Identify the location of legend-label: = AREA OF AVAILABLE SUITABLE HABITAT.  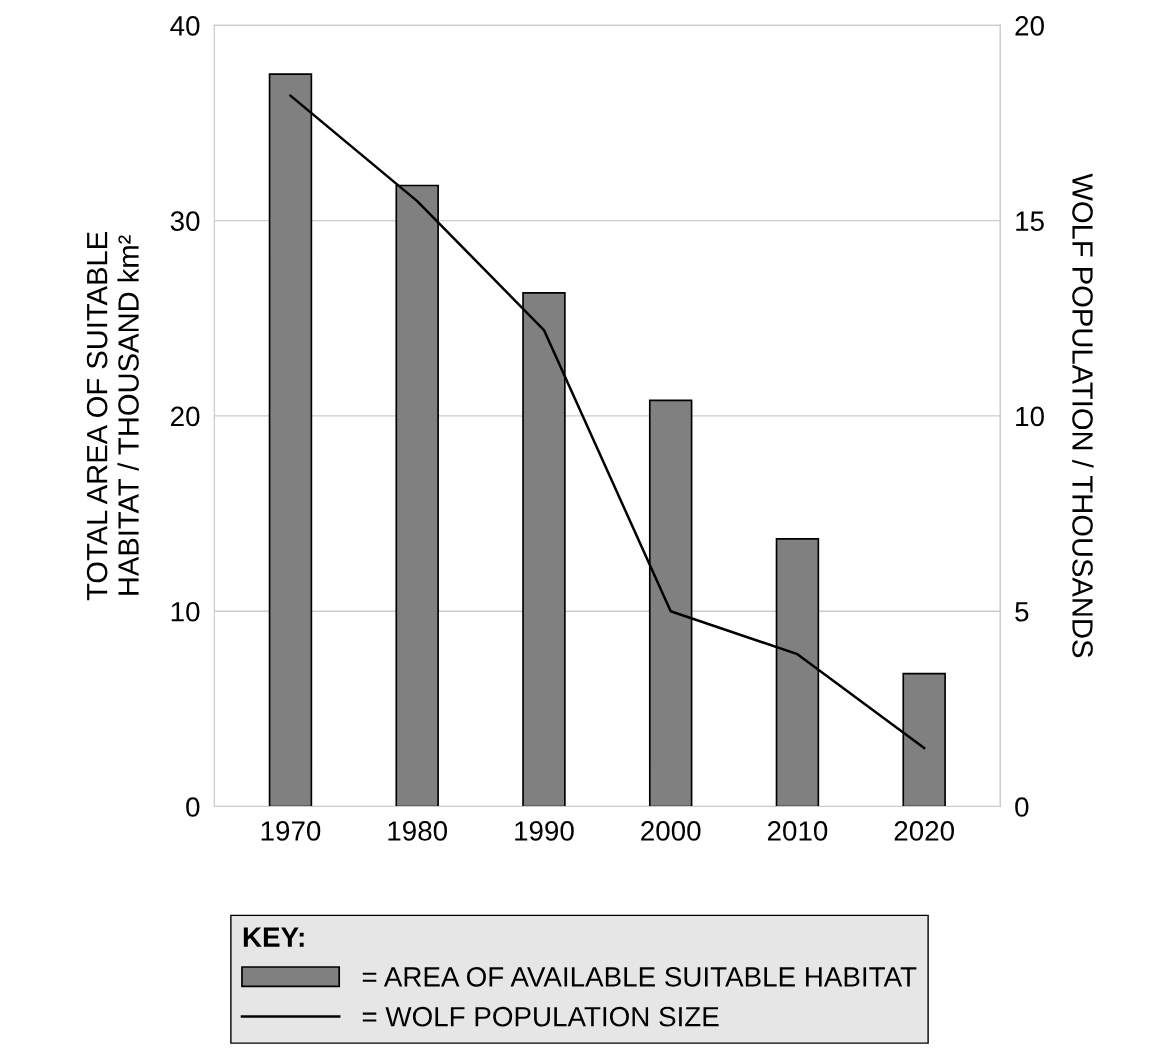
(639, 977).